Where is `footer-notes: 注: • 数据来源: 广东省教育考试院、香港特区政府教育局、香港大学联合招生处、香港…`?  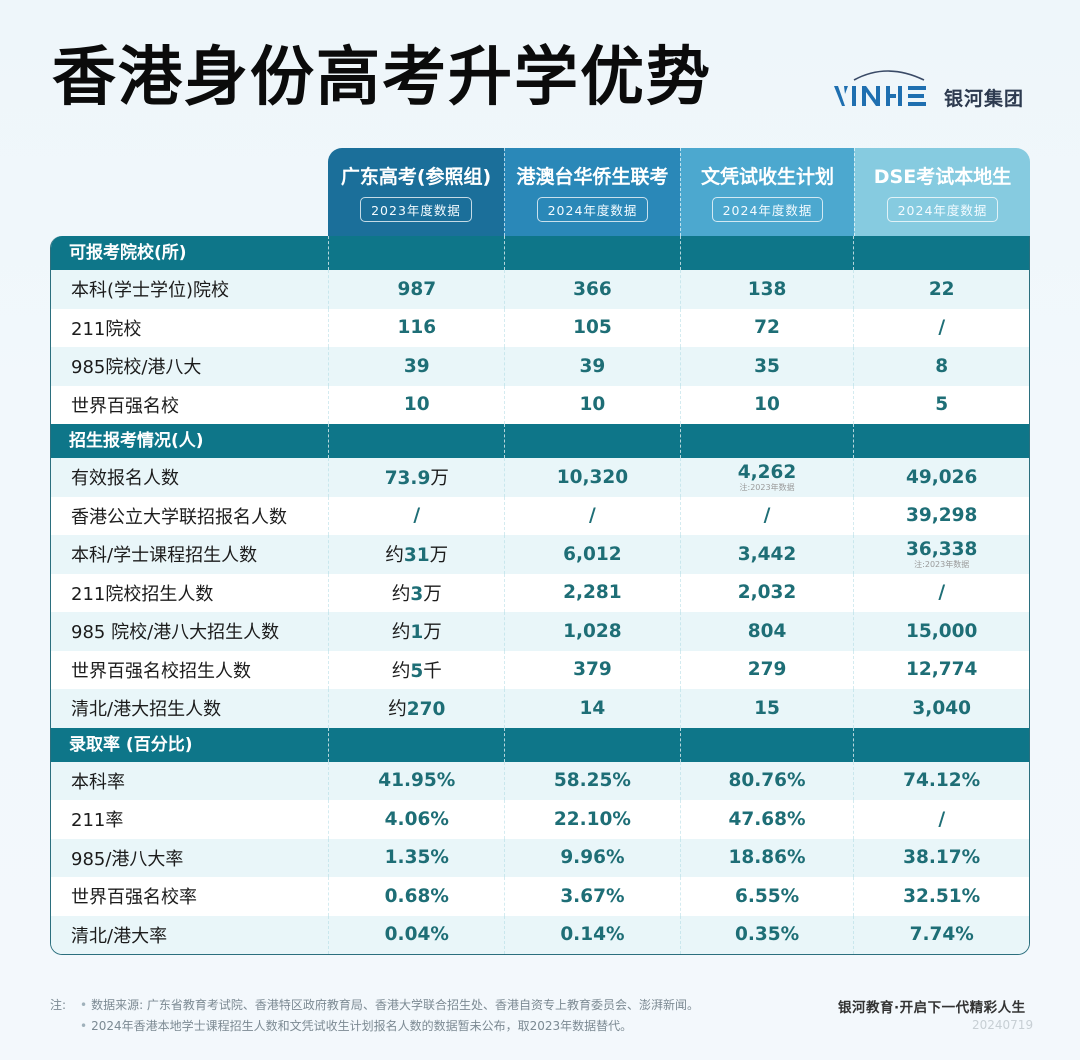
footer-notes: 注: • 数据来源: 广东省教育考试院、香港特区政府教育局、香港大学联合招生处、香港… is located at coordinates (374, 1016).